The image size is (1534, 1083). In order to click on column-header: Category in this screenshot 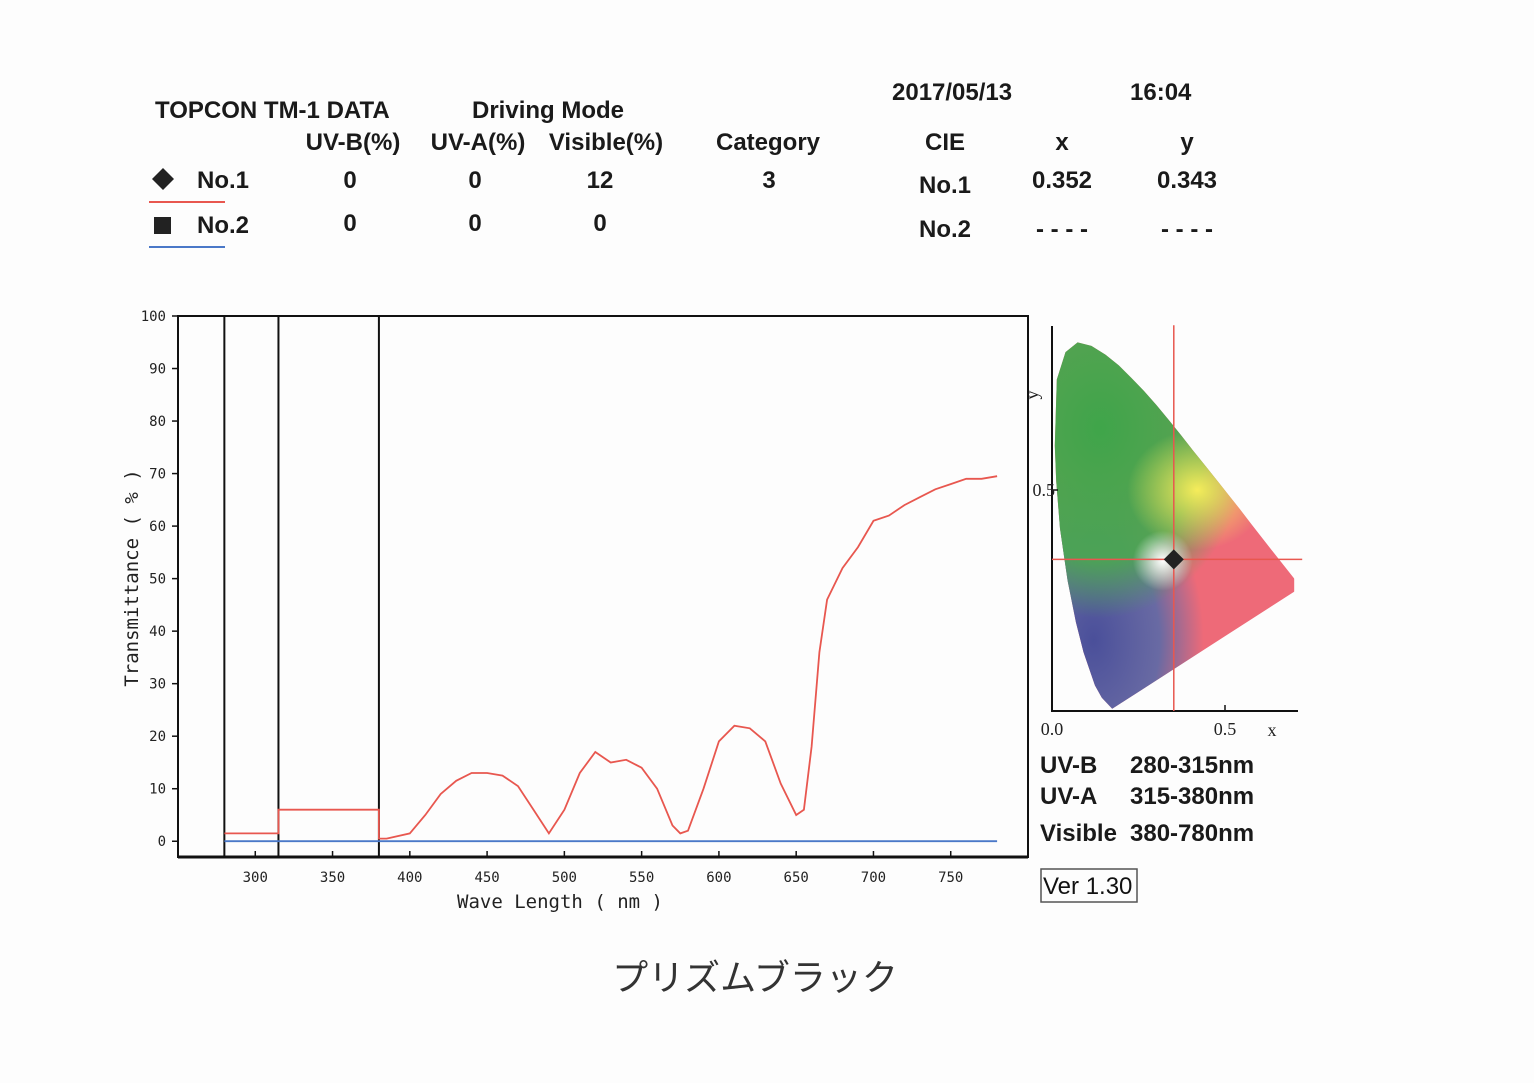, I will do `click(768, 142)`.